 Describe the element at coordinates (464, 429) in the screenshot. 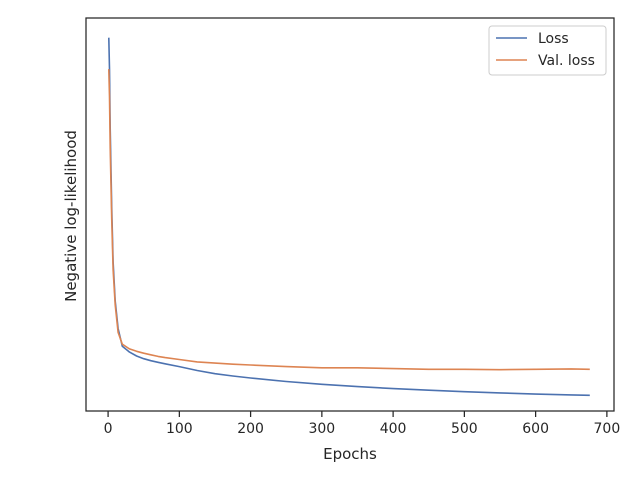

I see `x-tick-label-500: 500` at that location.